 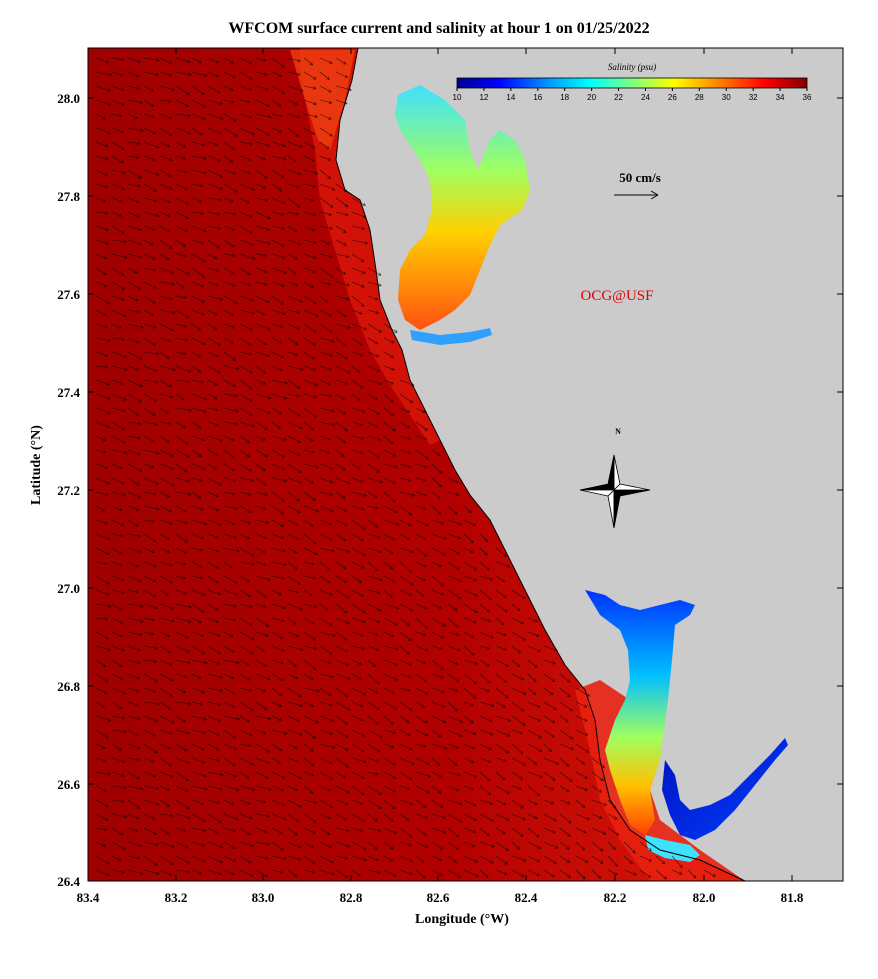 What do you see at coordinates (632, 83) in the screenshot?
I see `colorbar-gradient` at bounding box center [632, 83].